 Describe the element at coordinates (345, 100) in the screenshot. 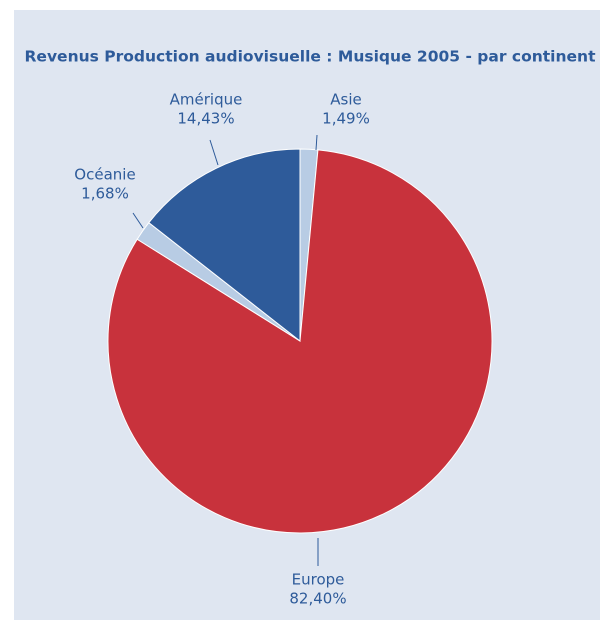

I see `slice-label: Asie` at that location.